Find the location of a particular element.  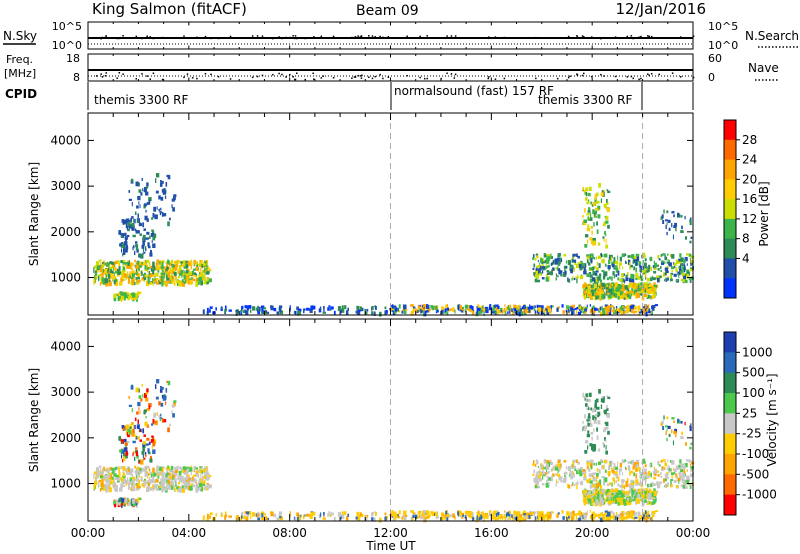

velocity-colorbar-swatch is located at coordinates (730, 424).